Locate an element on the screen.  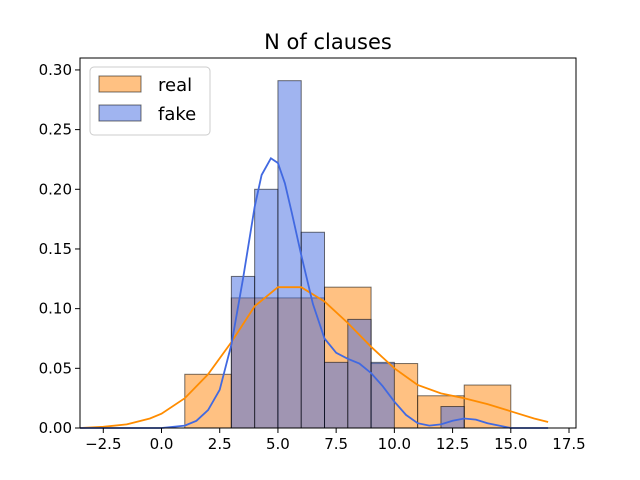
legend-label-real: real is located at coordinates (175, 85).